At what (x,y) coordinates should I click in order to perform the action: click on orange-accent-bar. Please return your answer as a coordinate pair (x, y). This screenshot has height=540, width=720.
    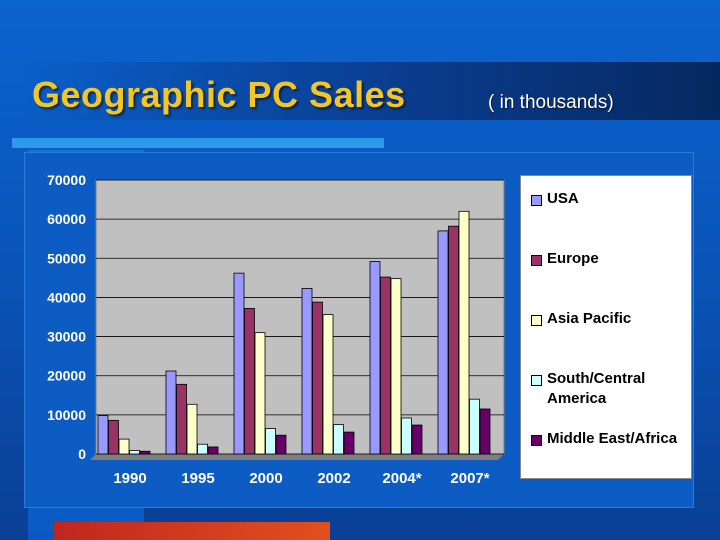
    Looking at the image, I should click on (192, 531).